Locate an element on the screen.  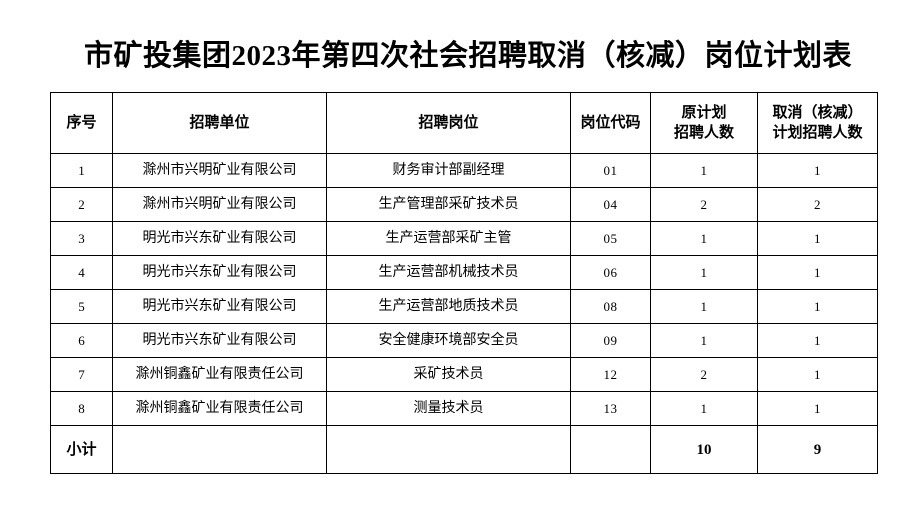
table-row: 3 明光市兴东矿业有限公司 生产运营部采矿主管 05 1 1 is located at coordinates (464, 238).